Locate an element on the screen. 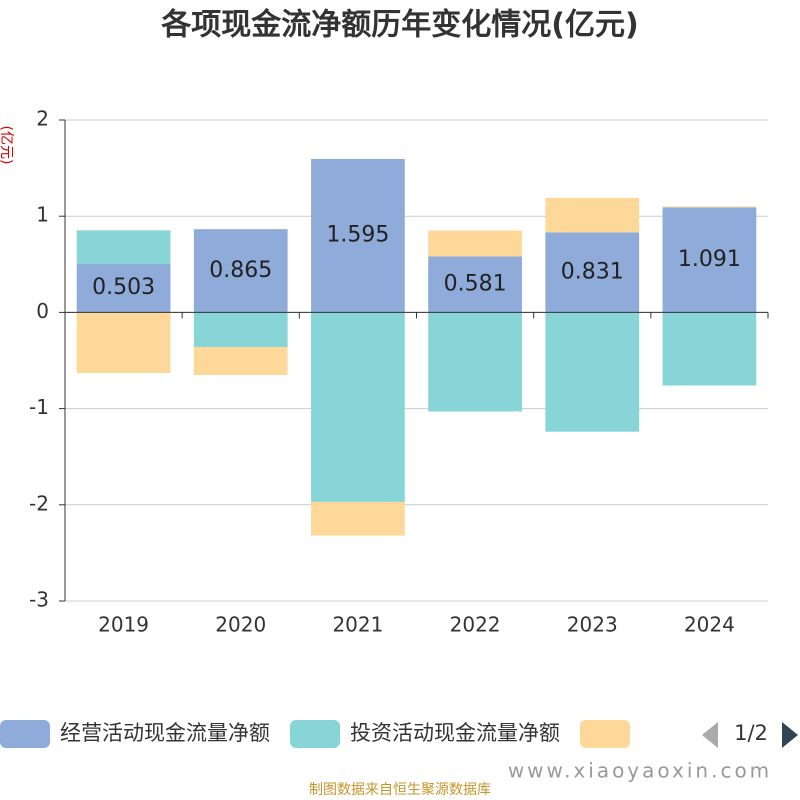 The width and height of the screenshot is (800, 800). legend-prev is located at coordinates (710, 735).